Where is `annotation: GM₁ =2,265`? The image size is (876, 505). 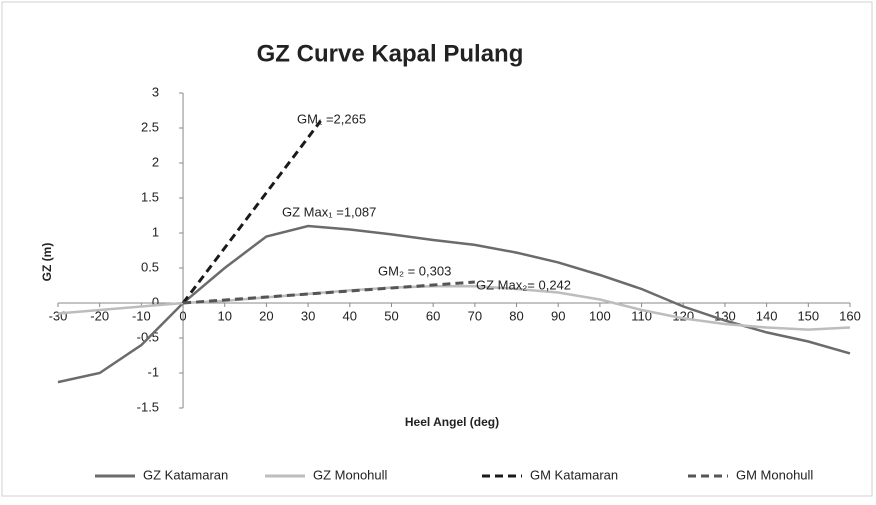
annotation: GM₁ =2,265 is located at coordinates (331, 118).